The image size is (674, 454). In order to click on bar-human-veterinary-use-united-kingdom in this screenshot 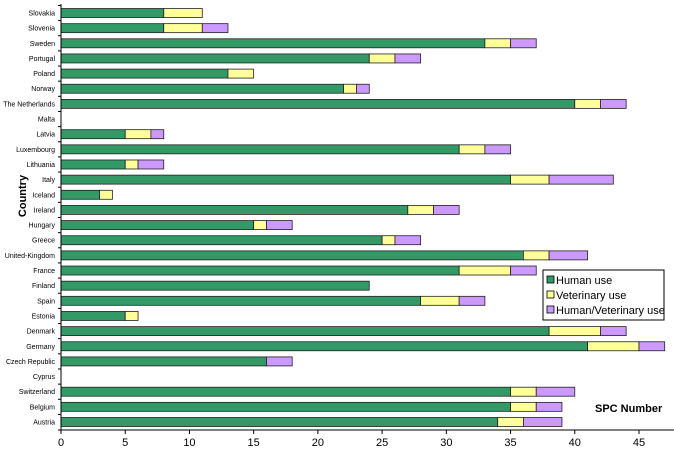, I will do `click(568, 255)`.